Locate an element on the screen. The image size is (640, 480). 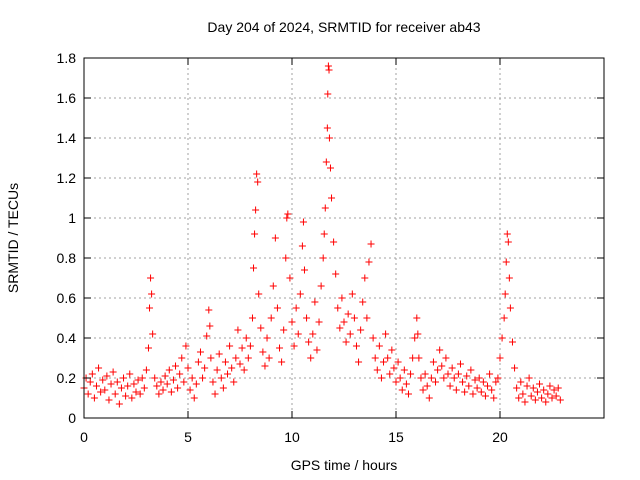
y-axis-label: SRMTID / TECUs is located at coordinates (13, 238).